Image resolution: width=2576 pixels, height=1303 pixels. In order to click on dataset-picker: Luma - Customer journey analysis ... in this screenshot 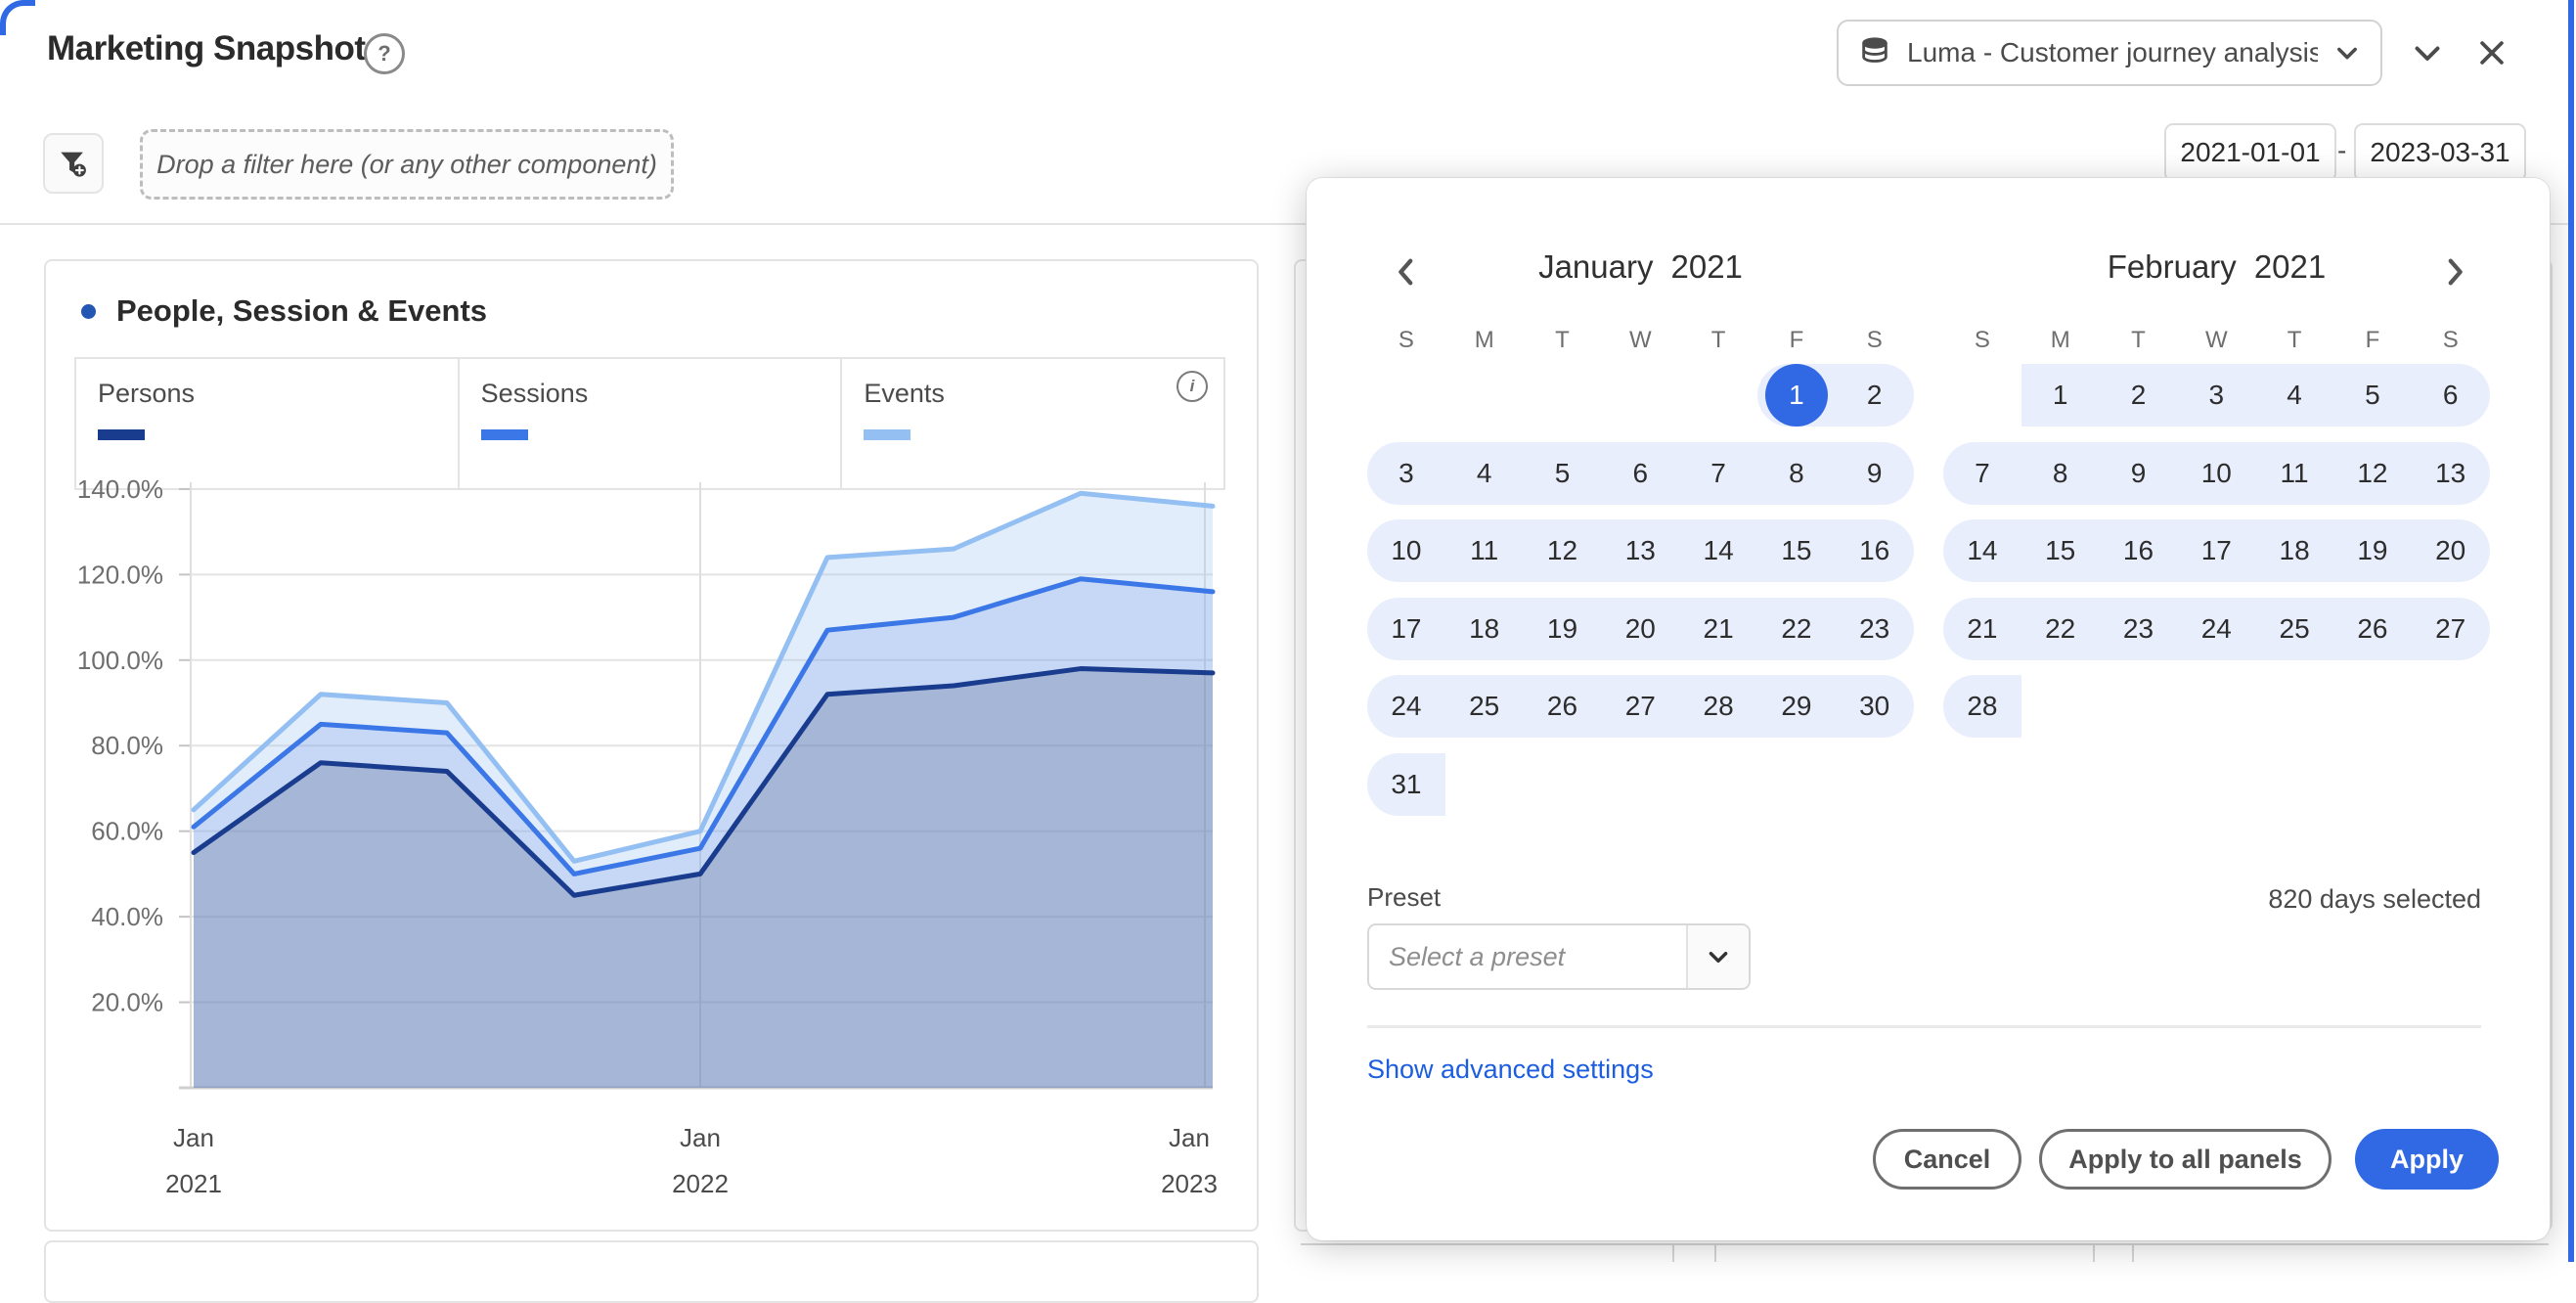, I will do `click(2109, 53)`.